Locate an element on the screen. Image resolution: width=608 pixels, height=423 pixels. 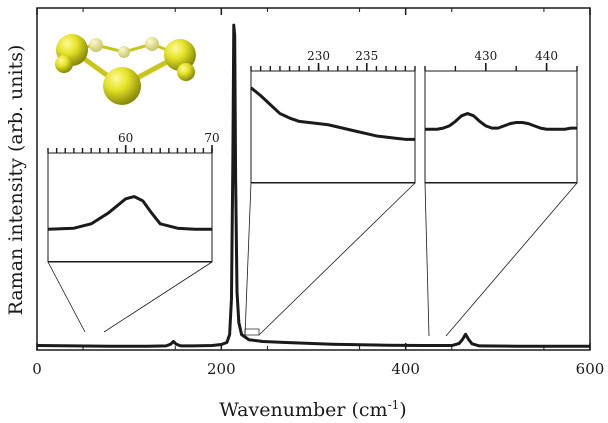
inset-panel: 230 235 is located at coordinates (333, 116).